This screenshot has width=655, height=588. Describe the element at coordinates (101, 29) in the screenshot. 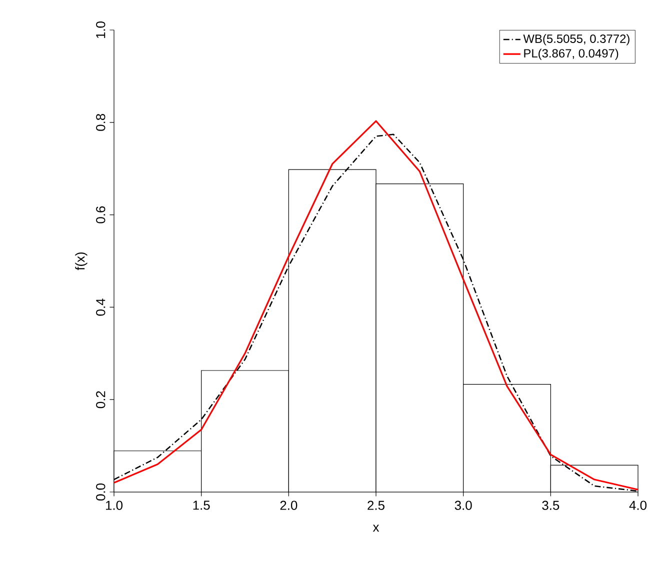

I see `y-tick-label: 1.0` at that location.